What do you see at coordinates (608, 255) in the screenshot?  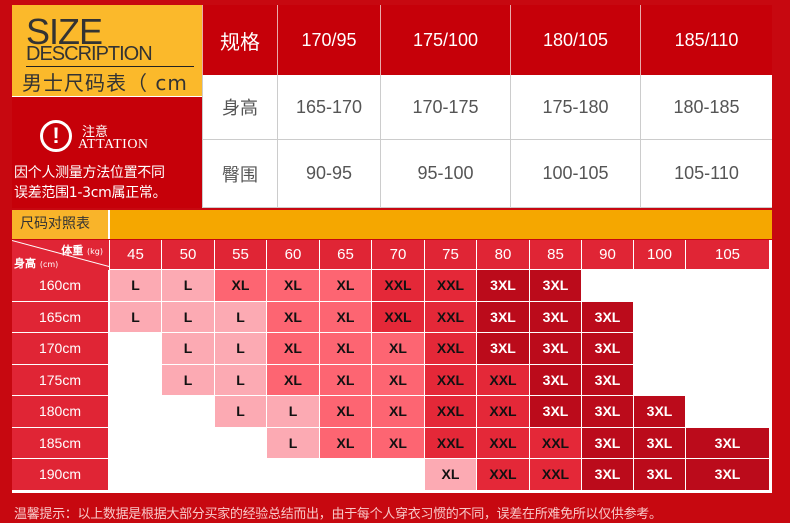 I see `weight-header: 90` at bounding box center [608, 255].